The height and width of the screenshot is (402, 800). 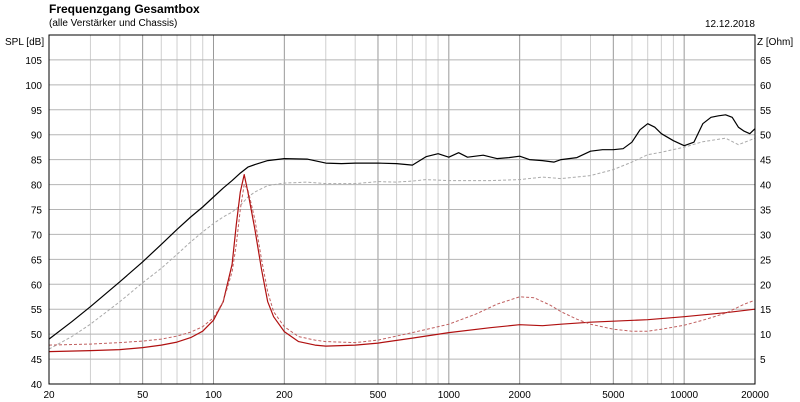 What do you see at coordinates (520, 395) in the screenshot?
I see `x-tick-label: 2000` at bounding box center [520, 395].